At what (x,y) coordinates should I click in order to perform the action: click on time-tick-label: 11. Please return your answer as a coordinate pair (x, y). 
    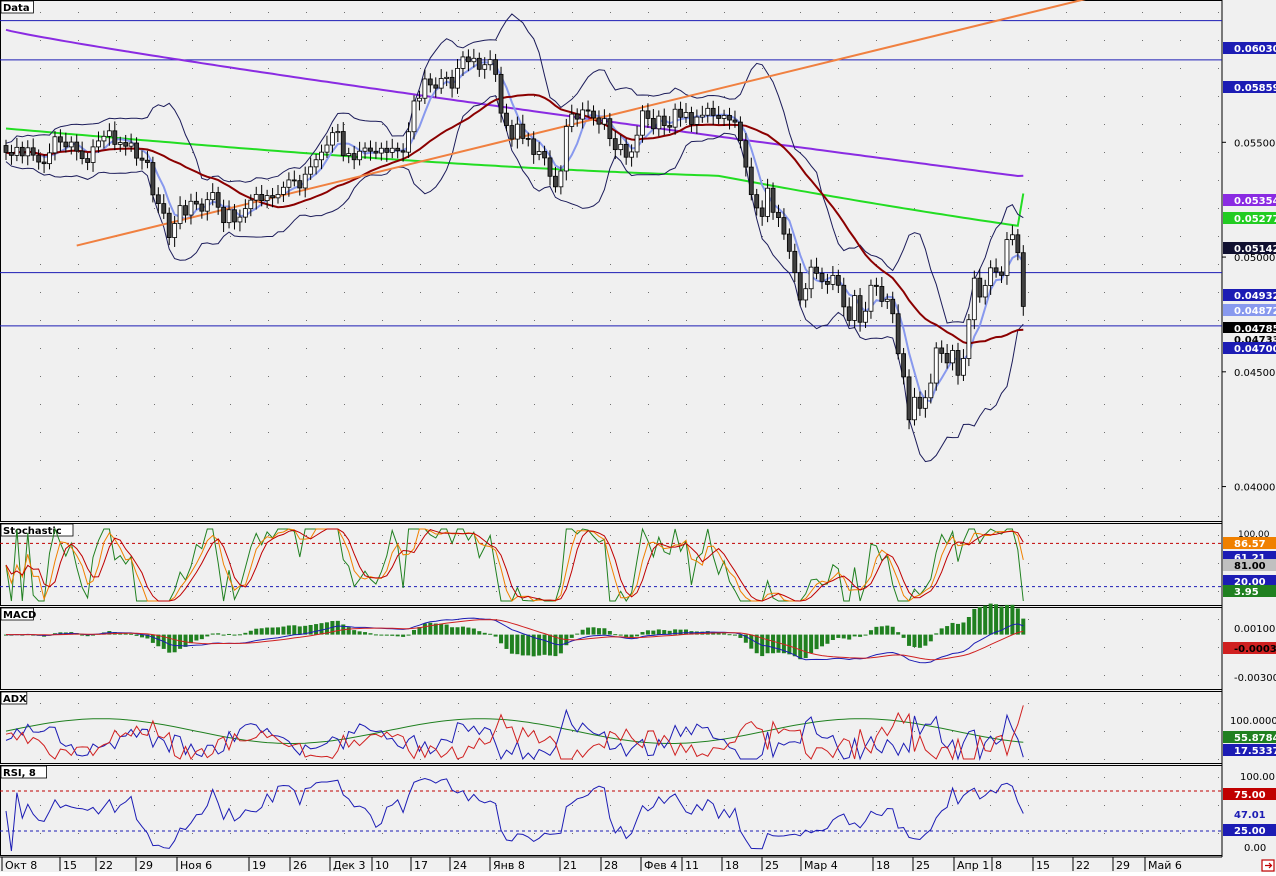
    Looking at the image, I should click on (692, 865).